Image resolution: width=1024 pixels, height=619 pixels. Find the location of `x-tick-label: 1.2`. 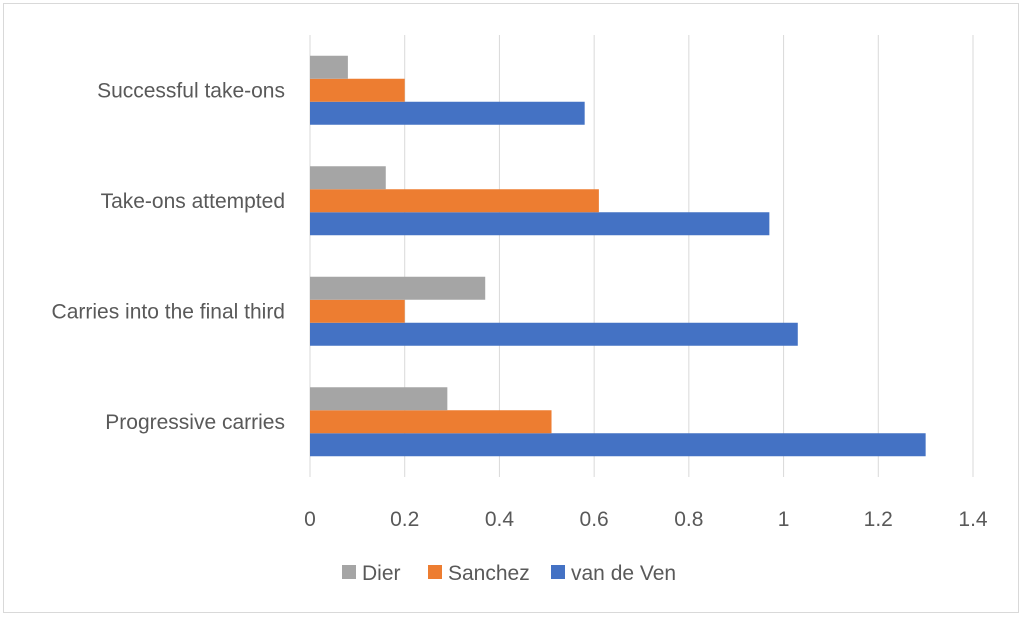

x-tick-label: 1.2 is located at coordinates (878, 519).